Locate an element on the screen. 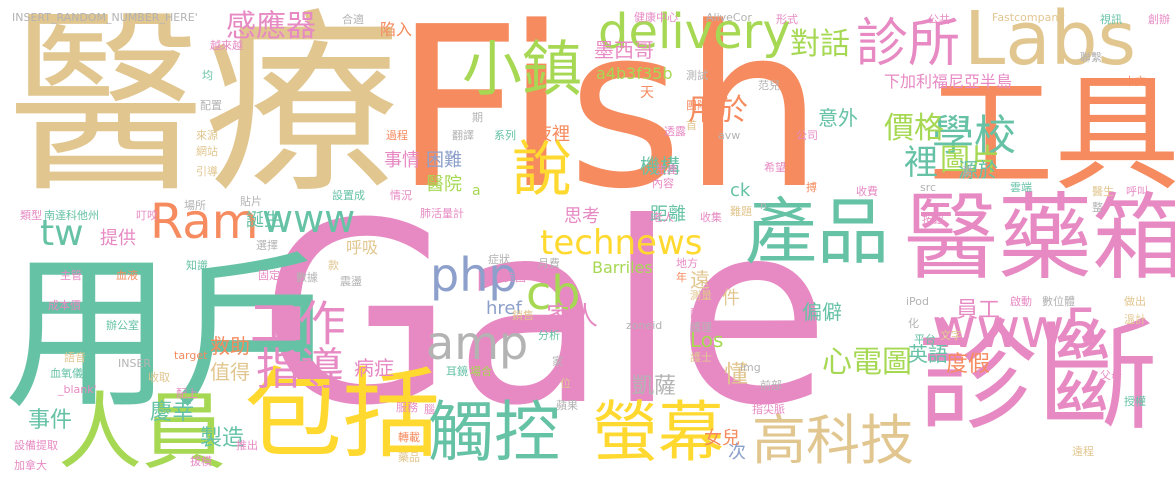 The width and height of the screenshot is (1175, 482). word-gao-ke-ji: 高科技 is located at coordinates (833, 440).